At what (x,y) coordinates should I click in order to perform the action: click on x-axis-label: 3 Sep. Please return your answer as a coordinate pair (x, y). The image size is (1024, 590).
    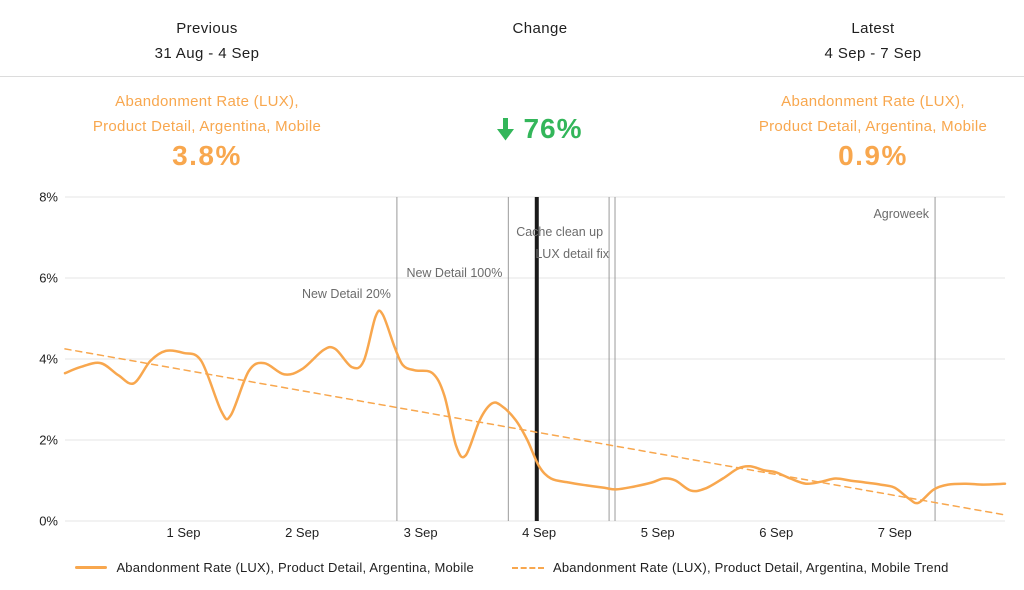
    Looking at the image, I should click on (421, 532).